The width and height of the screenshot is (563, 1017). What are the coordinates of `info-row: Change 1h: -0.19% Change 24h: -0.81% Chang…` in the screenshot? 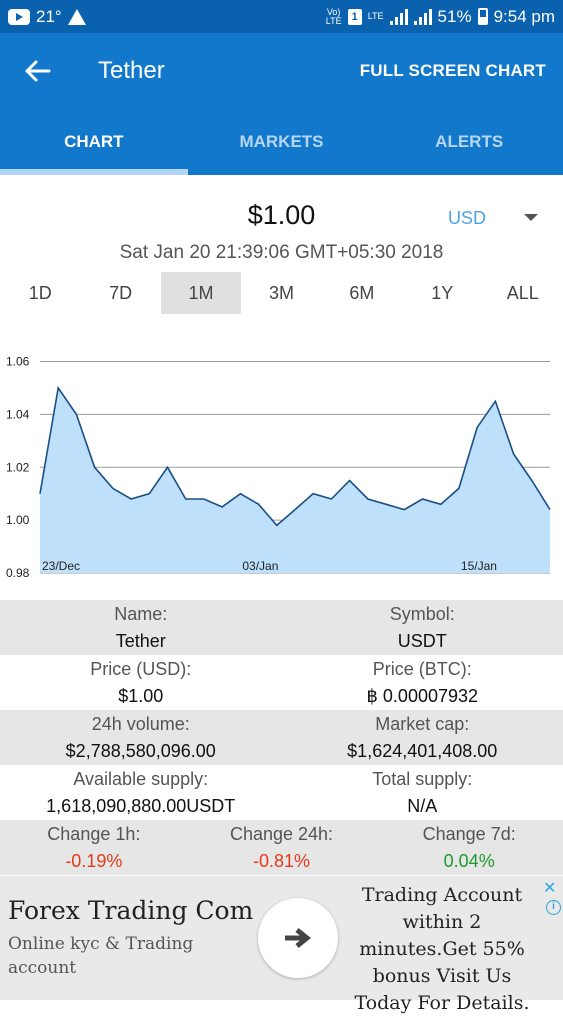 It's located at (281, 847).